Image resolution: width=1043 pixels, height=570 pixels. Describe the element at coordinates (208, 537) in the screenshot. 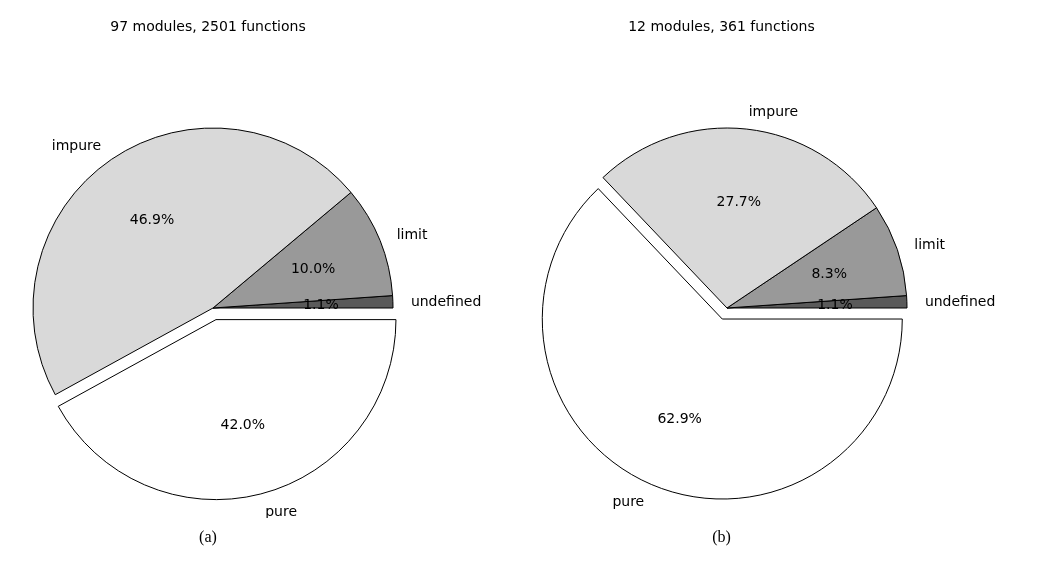

I see `text: (a)` at that location.